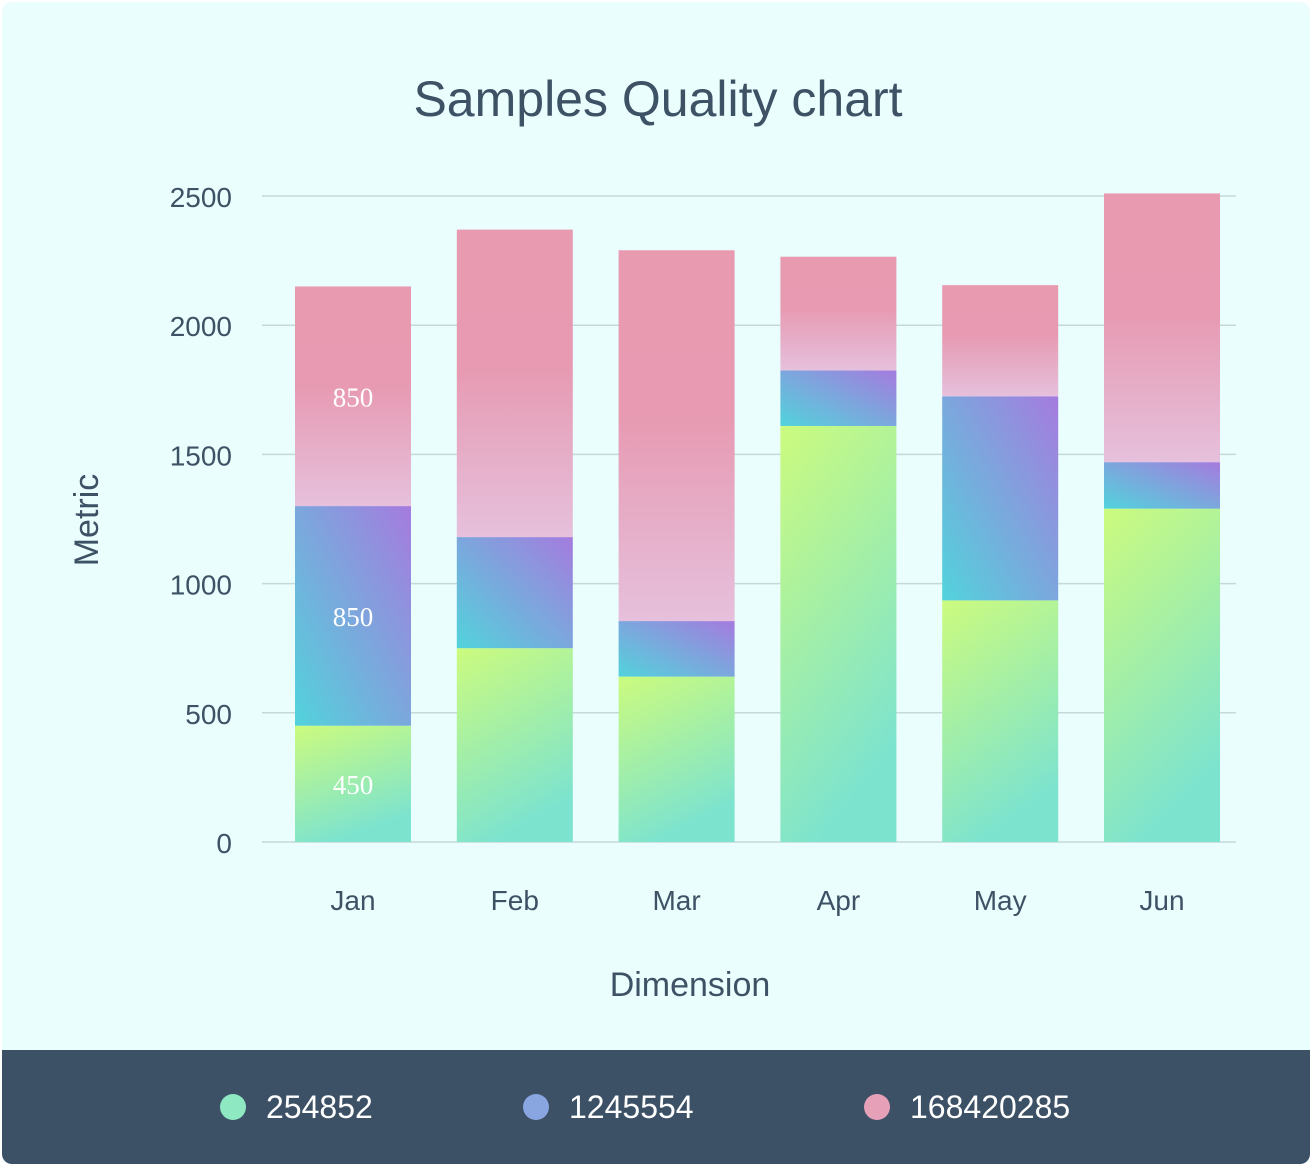  I want to click on legend-item-series-3: 168420285, so click(967, 1107).